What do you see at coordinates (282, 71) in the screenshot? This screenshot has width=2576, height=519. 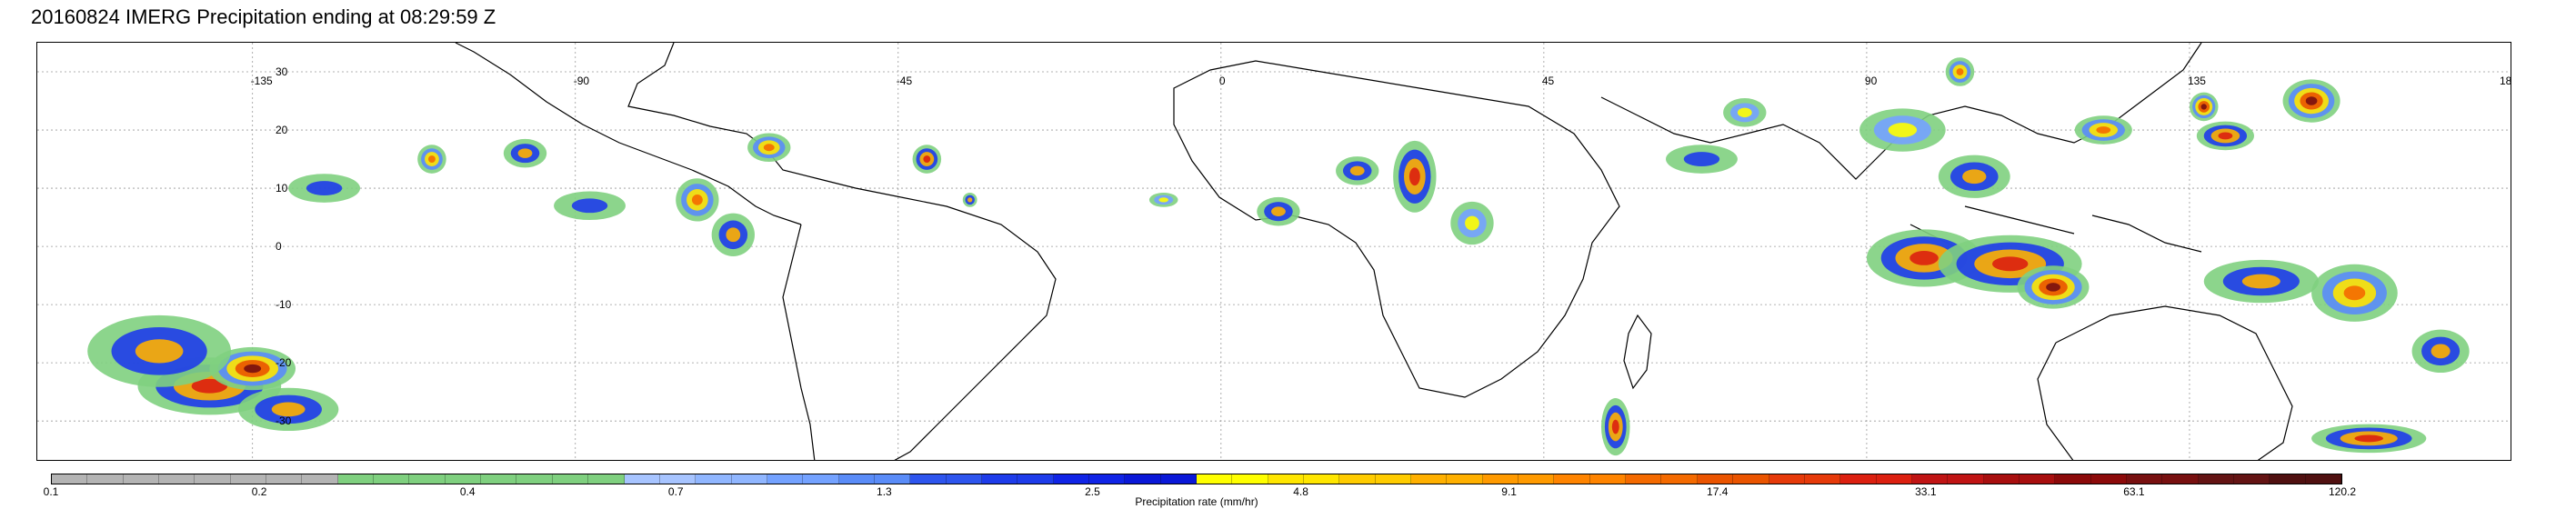 I see `lat-tick-label: 30` at bounding box center [282, 71].